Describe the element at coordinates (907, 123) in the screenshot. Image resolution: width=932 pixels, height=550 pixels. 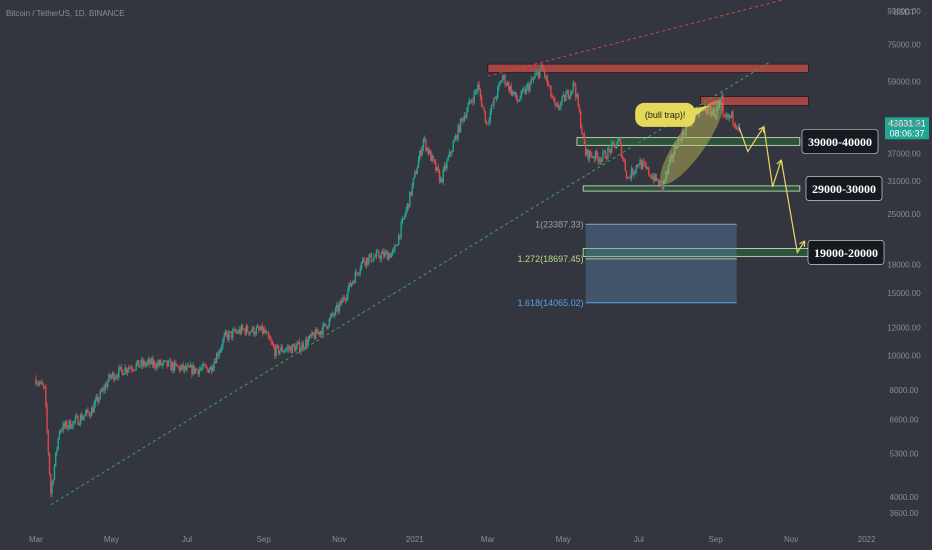
I see `price-tag-value: 43831.31` at that location.